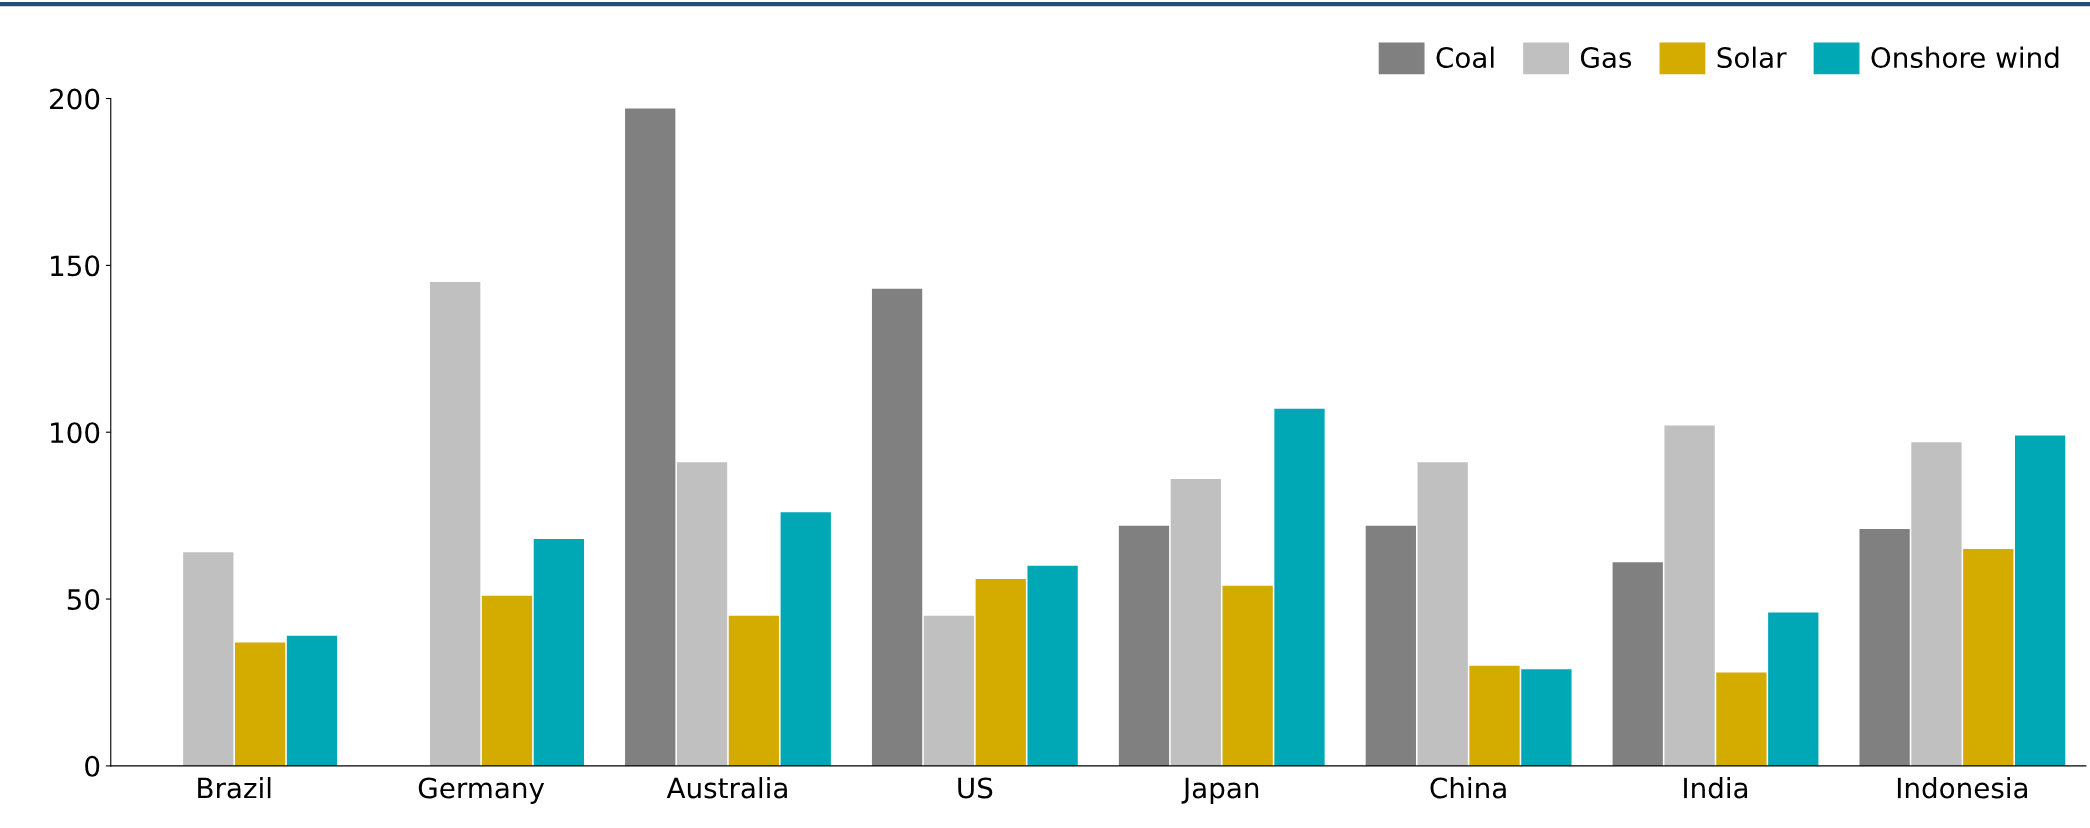 The height and width of the screenshot is (828, 2090). I want to click on x-tick-label: Brazil, so click(234, 788).